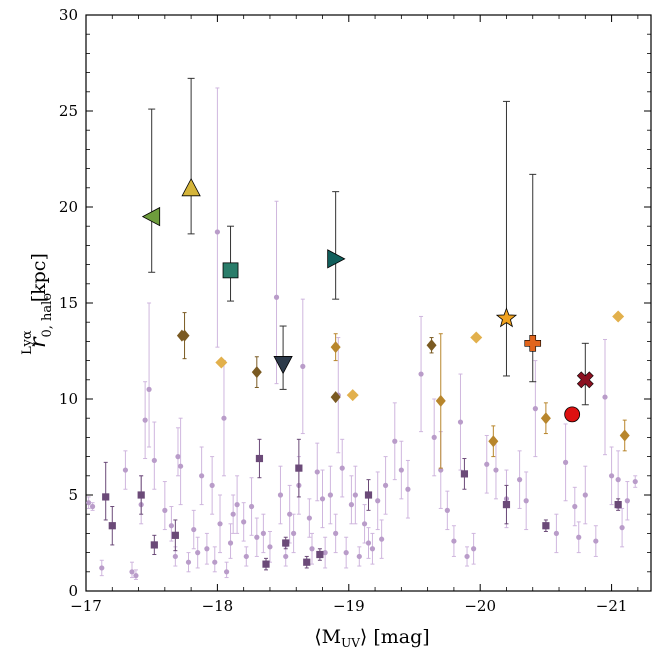  I want to click on y-axis-label: r0, haloLyα [kpc], so click(37, 304).